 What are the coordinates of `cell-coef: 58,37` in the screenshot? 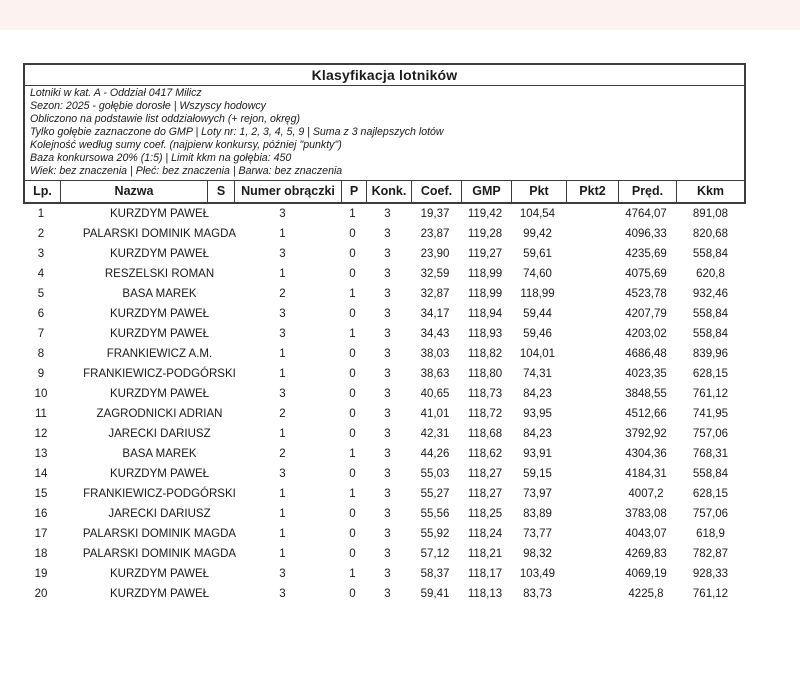 It's located at (435, 574).